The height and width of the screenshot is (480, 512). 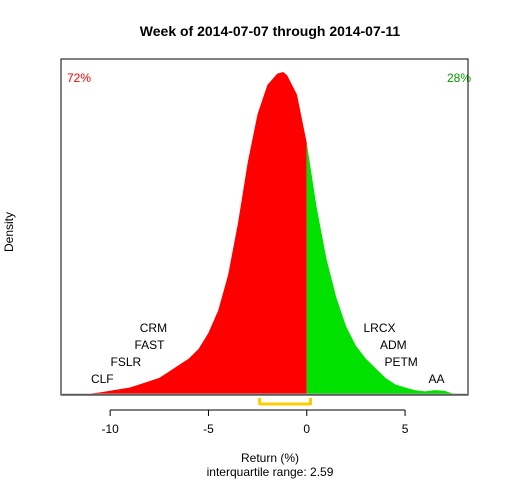 What do you see at coordinates (270, 458) in the screenshot?
I see `x-axis-label: Return (%)` at bounding box center [270, 458].